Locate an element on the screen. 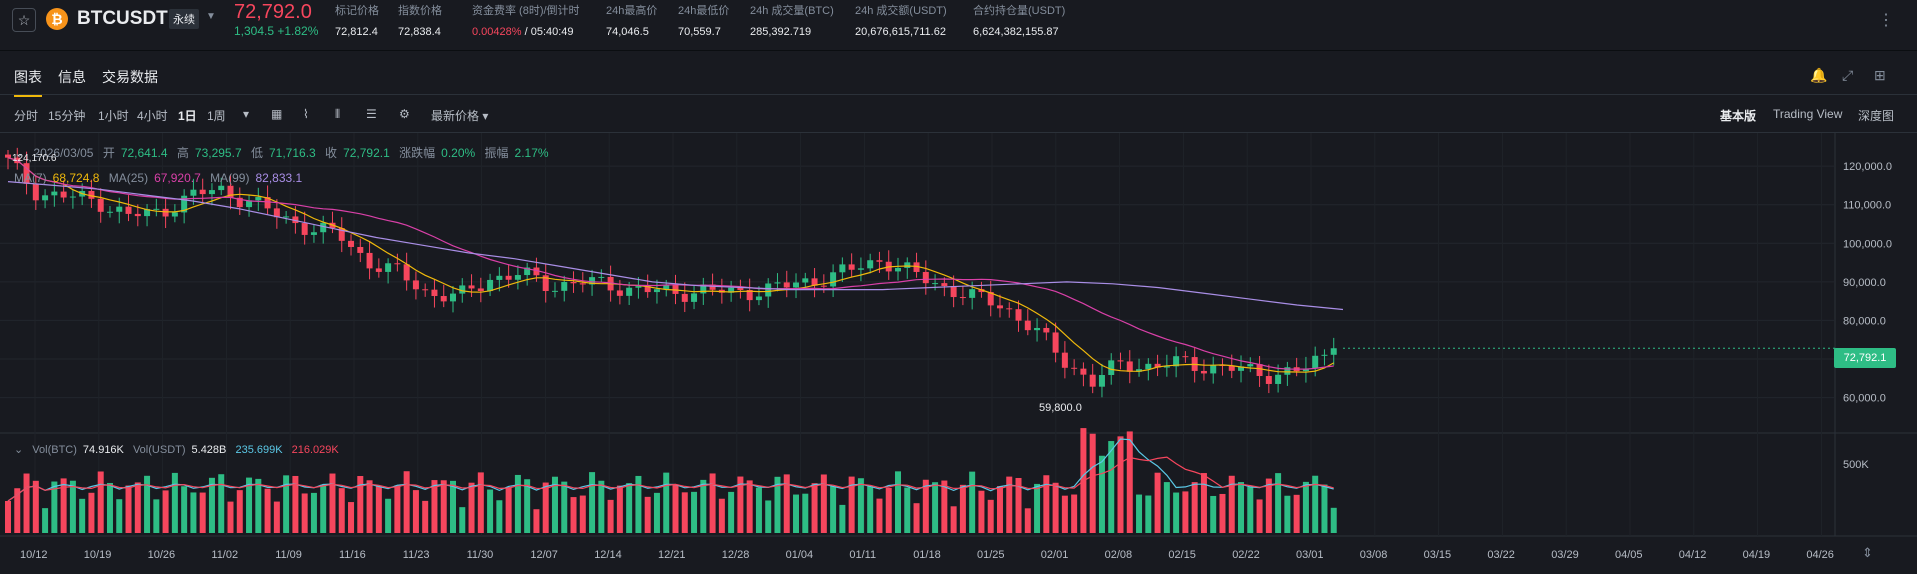 This screenshot has width=1917, height=574. settings-sliders-icon: ☰ is located at coordinates (371, 114).